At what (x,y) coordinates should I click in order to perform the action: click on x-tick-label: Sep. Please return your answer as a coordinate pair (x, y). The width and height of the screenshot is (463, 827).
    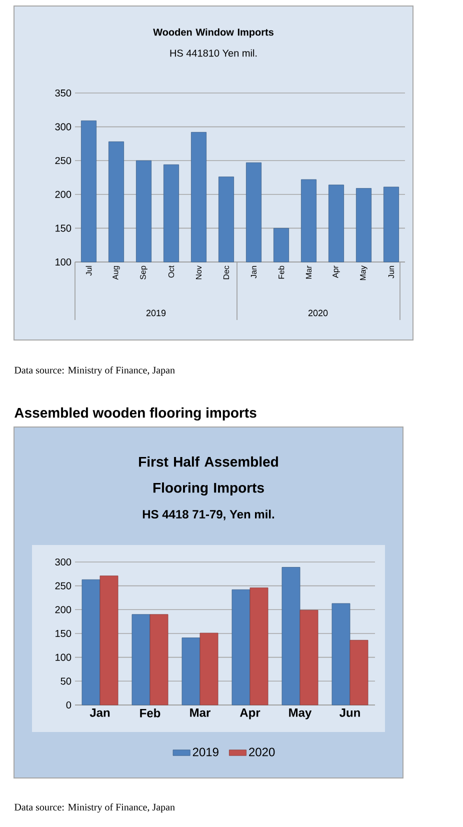
    Looking at the image, I should click on (144, 273).